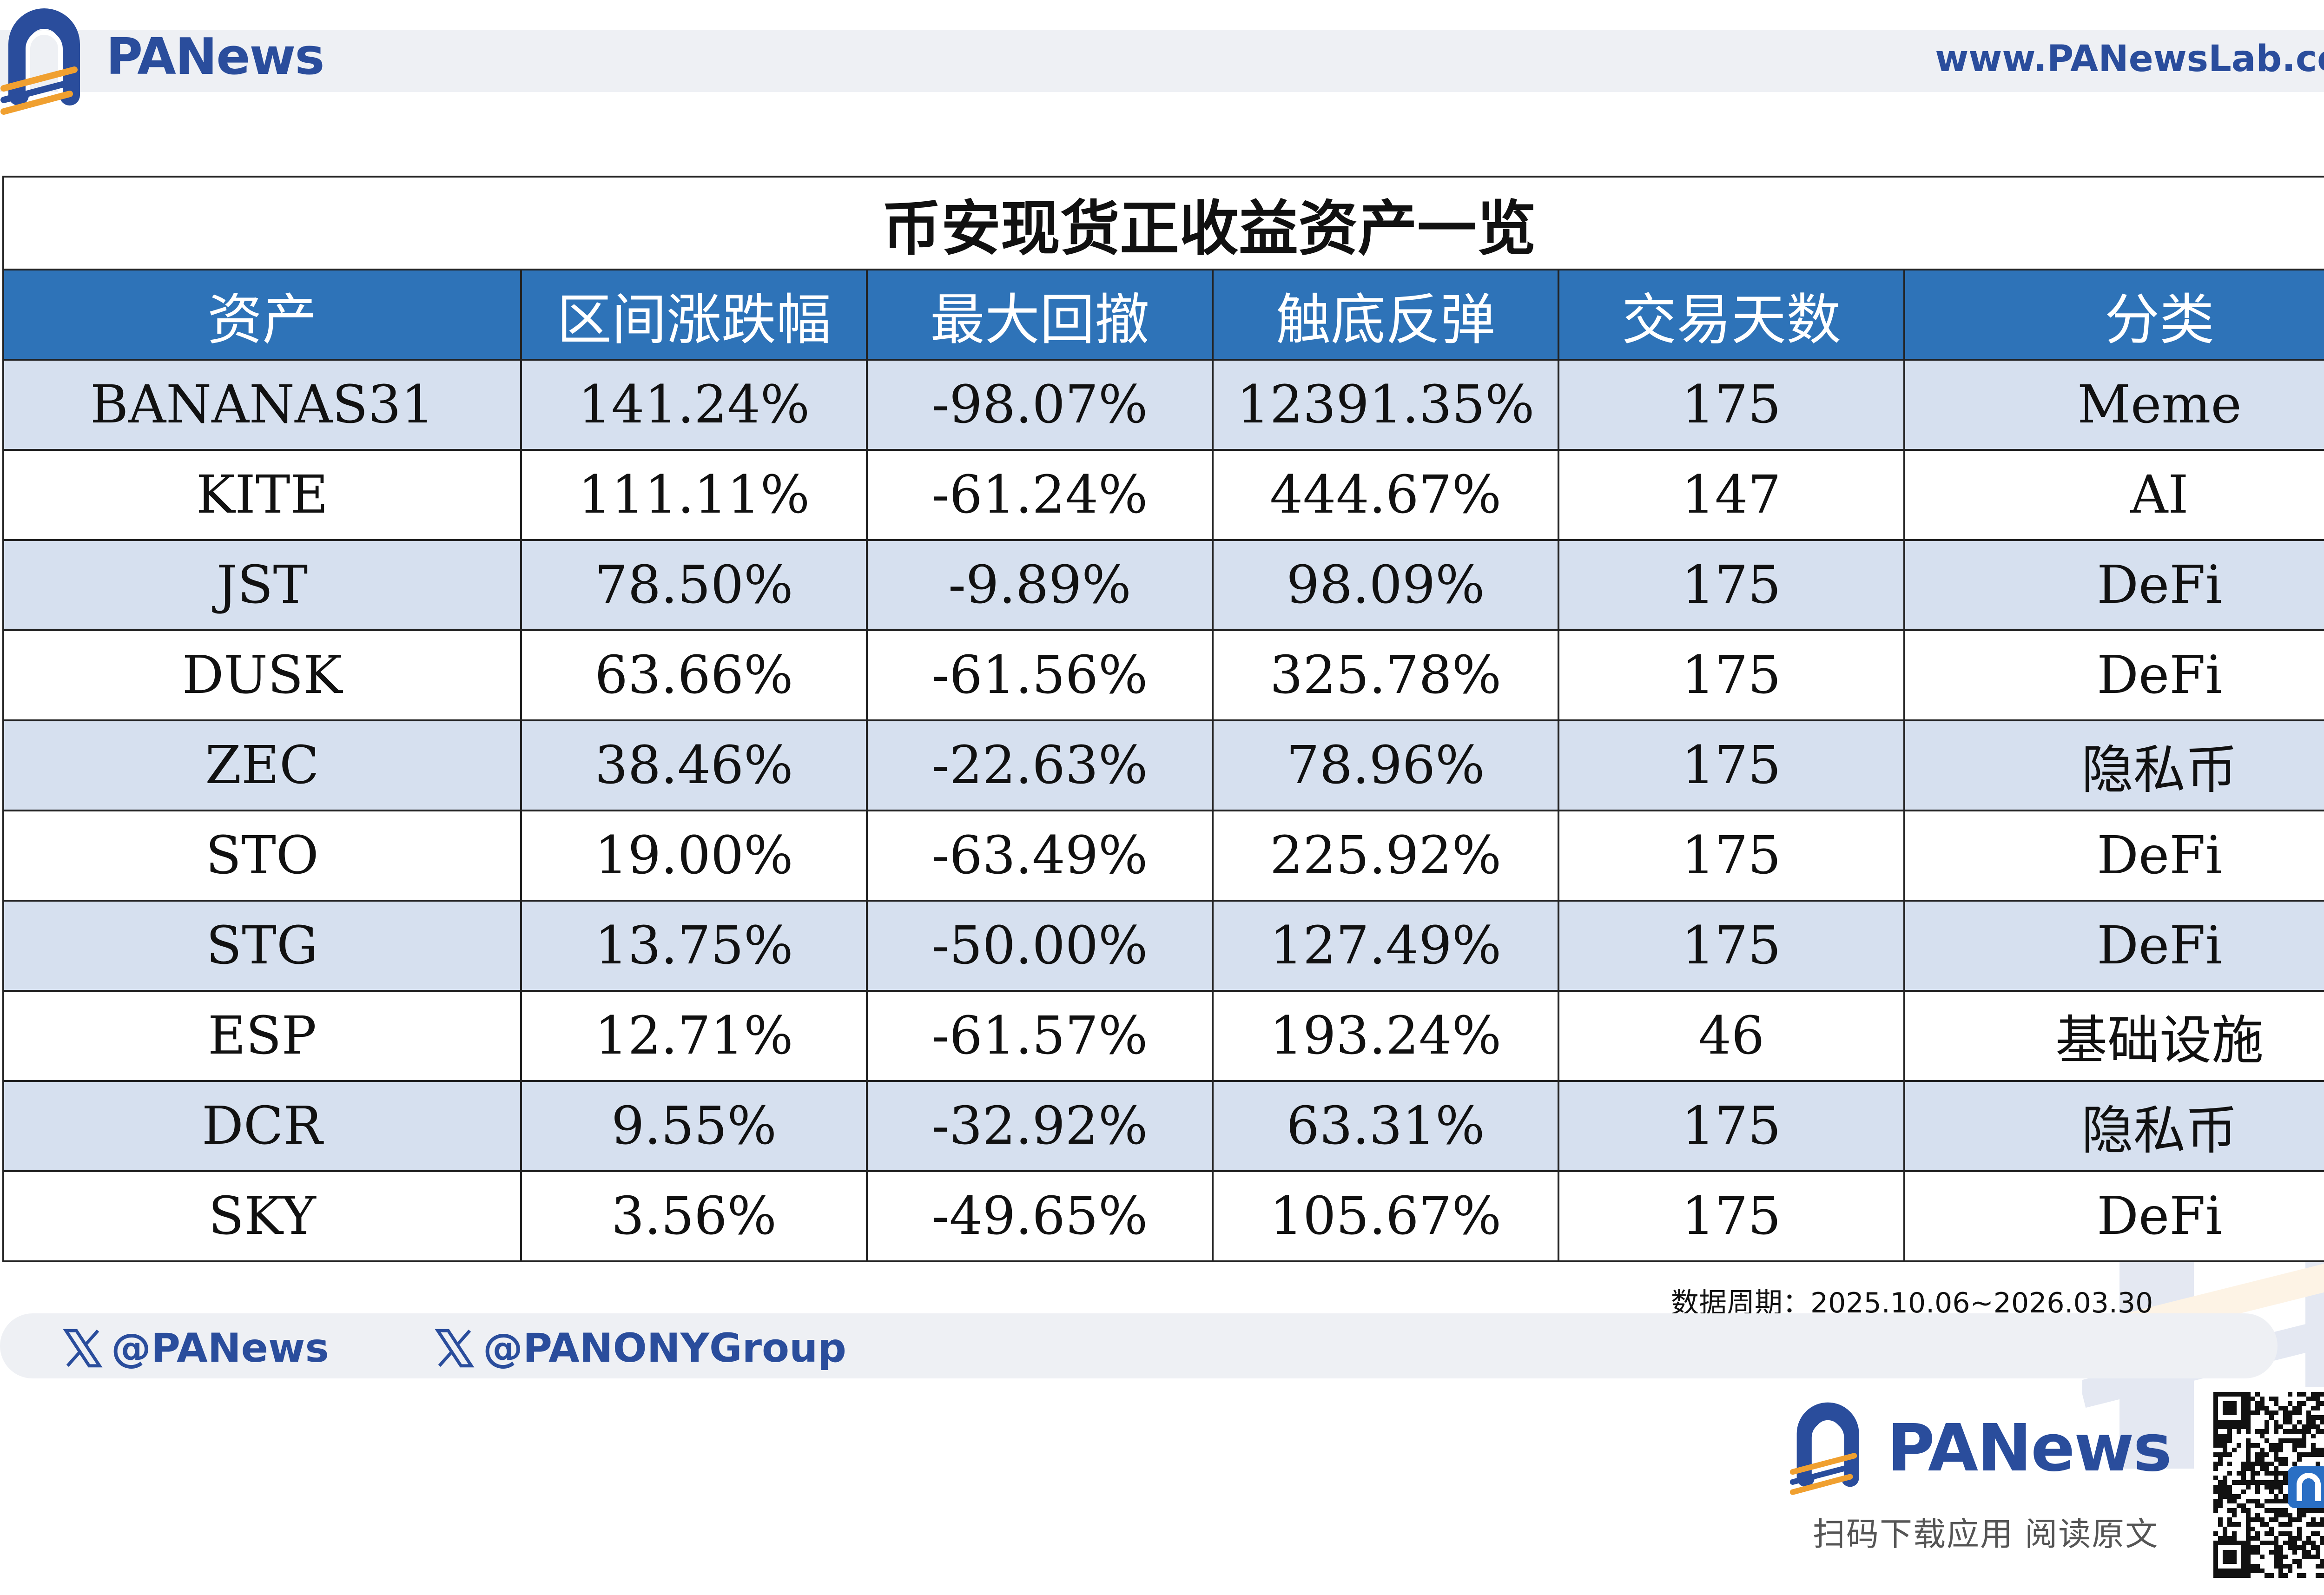  What do you see at coordinates (1385, 1216) in the screenshot?
I see `cell-rebound: 105.67%` at bounding box center [1385, 1216].